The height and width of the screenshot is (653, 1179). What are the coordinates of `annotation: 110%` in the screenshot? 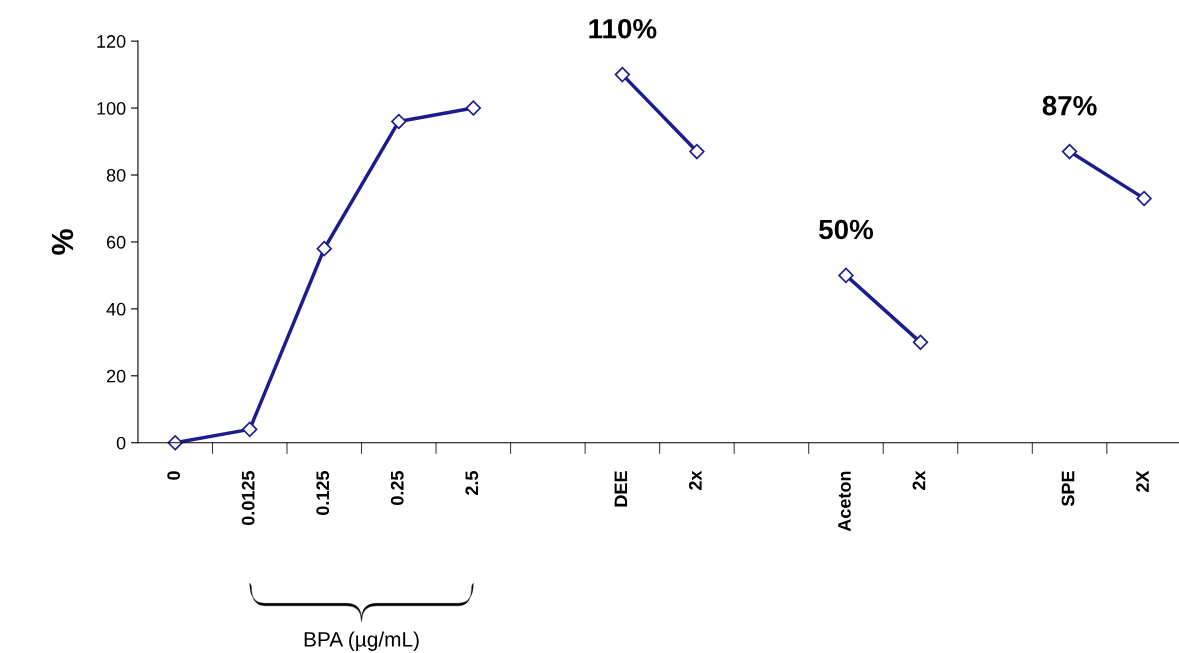 It's located at (623, 28).